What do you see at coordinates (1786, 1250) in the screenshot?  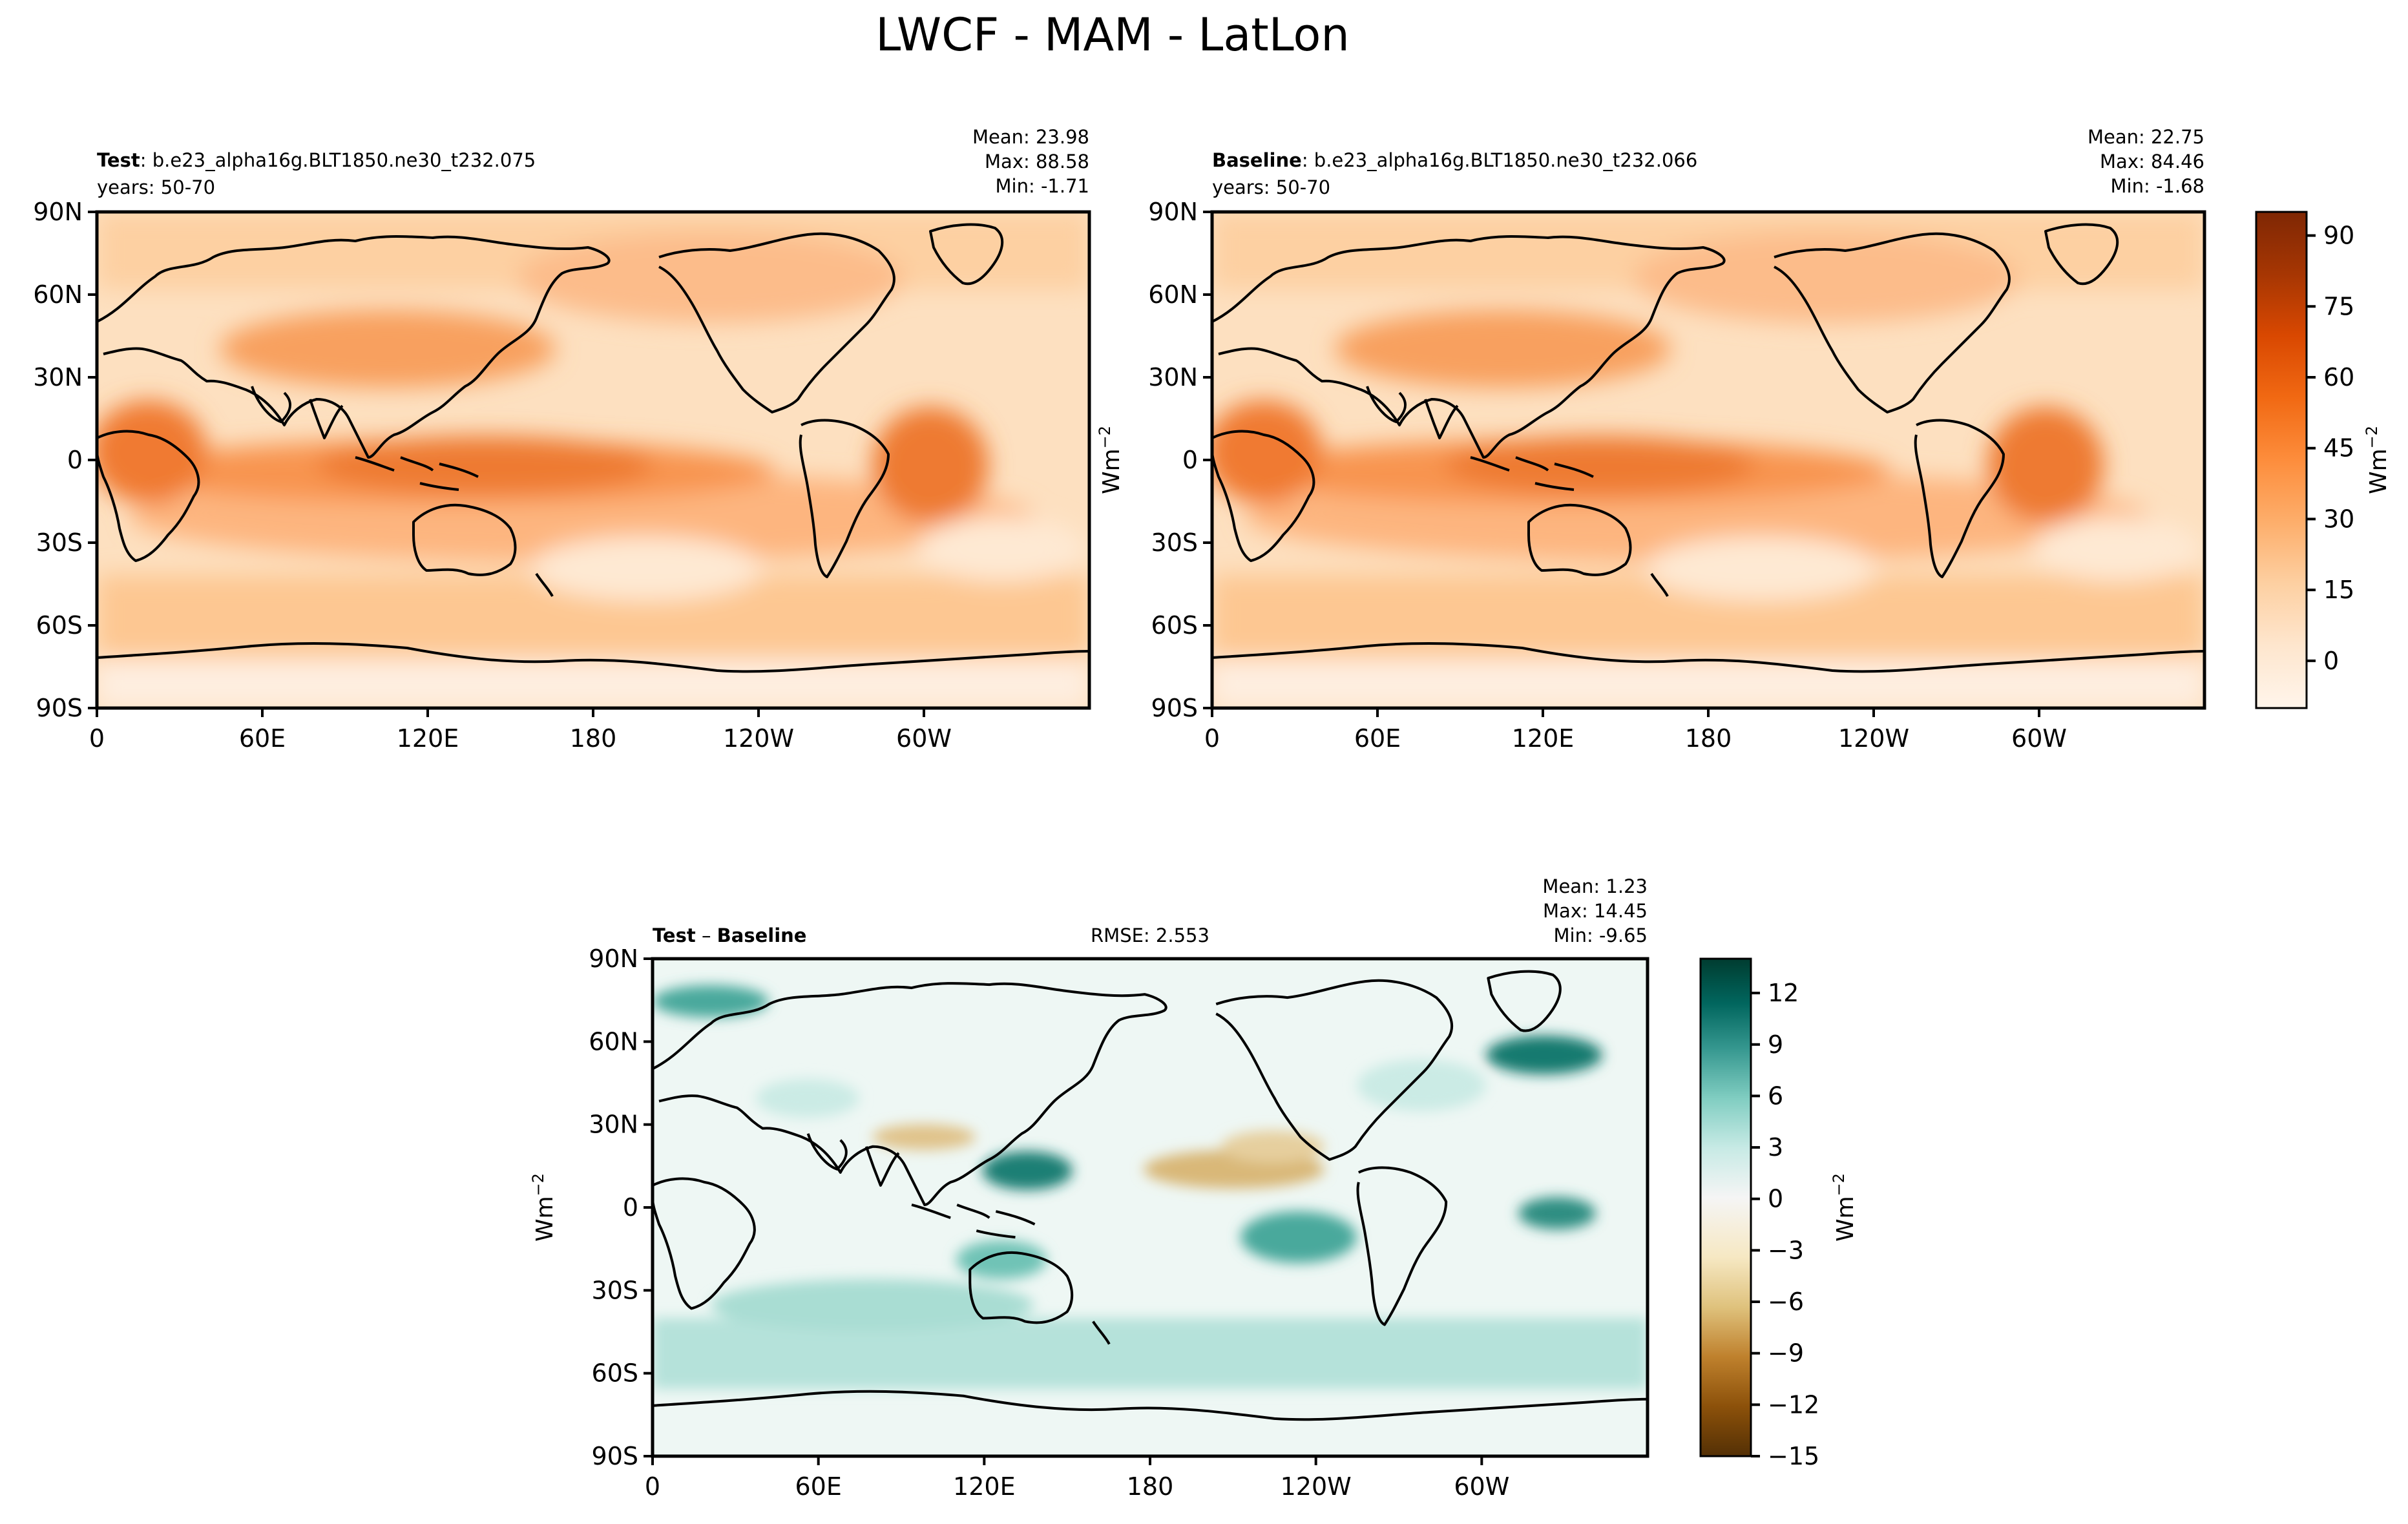 I see `colorbar-tick-label: −3` at bounding box center [1786, 1250].